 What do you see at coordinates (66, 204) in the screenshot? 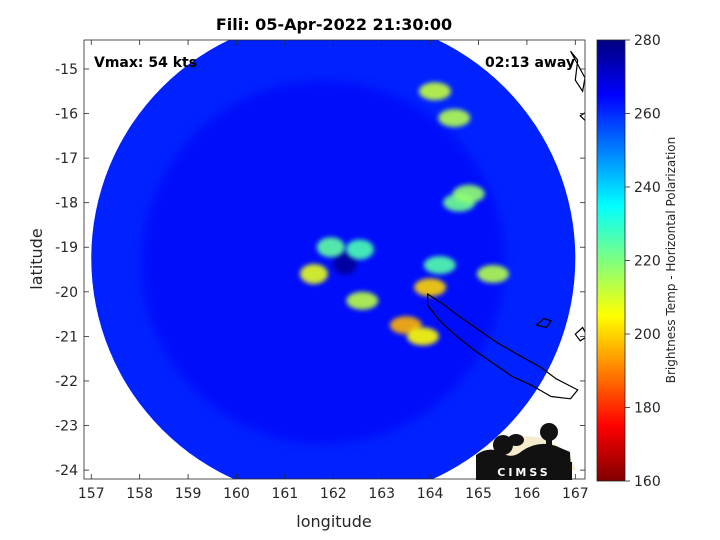
I see `y-tick-label: -18` at bounding box center [66, 204].